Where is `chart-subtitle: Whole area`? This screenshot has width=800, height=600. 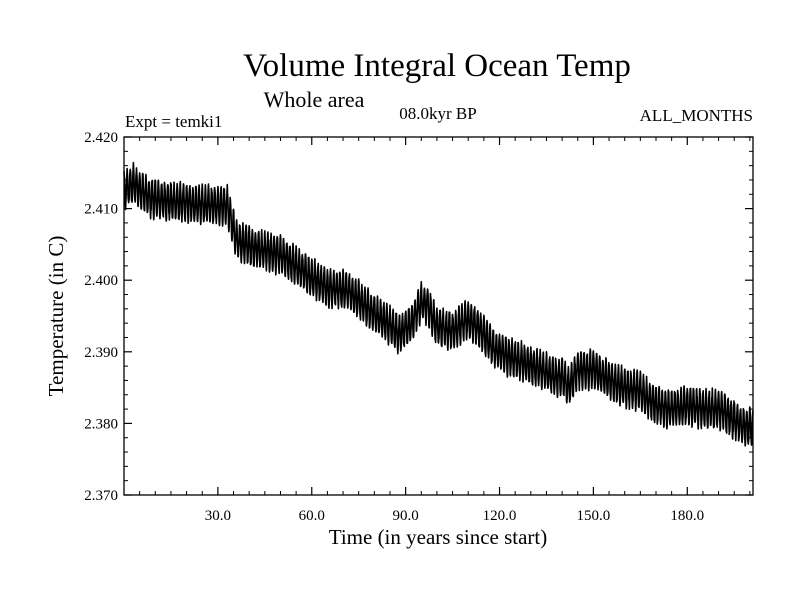 chart-subtitle: Whole area is located at coordinates (314, 99).